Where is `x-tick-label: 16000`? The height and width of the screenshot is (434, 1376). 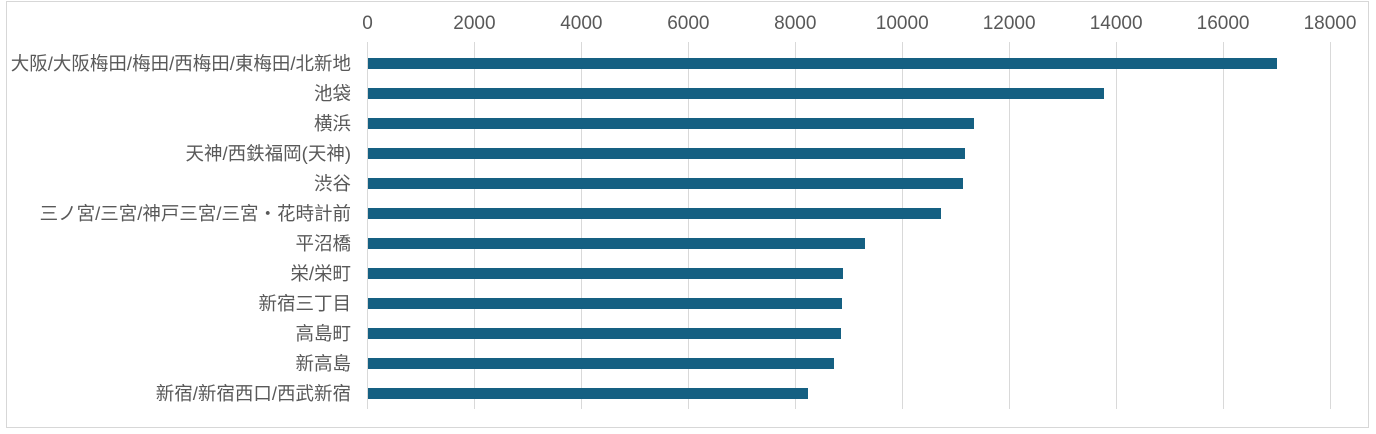 x-tick-label: 16000 is located at coordinates (1223, 23).